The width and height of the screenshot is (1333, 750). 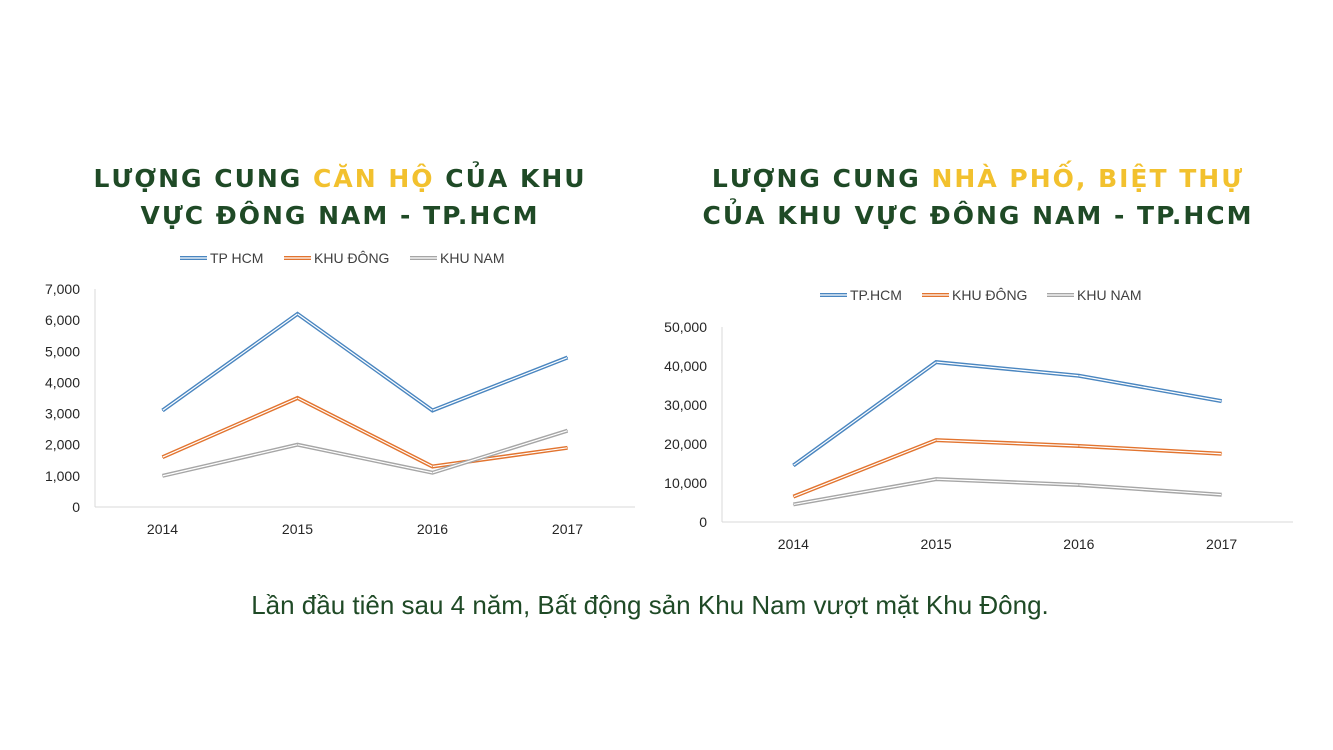 I want to click on title-highlight: CĂN HỘ, so click(x=374, y=178).